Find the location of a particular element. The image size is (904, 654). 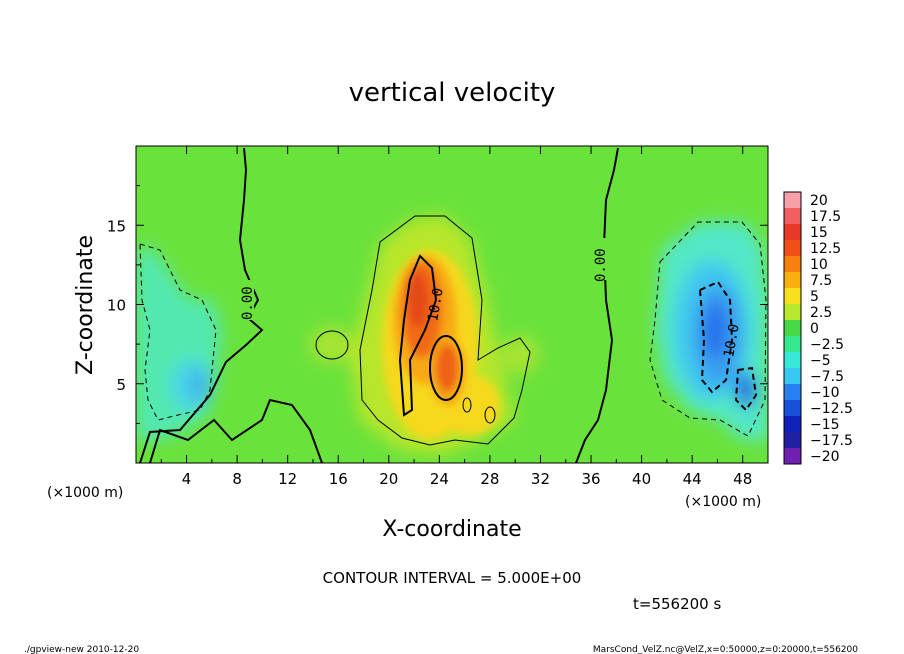

x-tick-label: 24 is located at coordinates (439, 479).